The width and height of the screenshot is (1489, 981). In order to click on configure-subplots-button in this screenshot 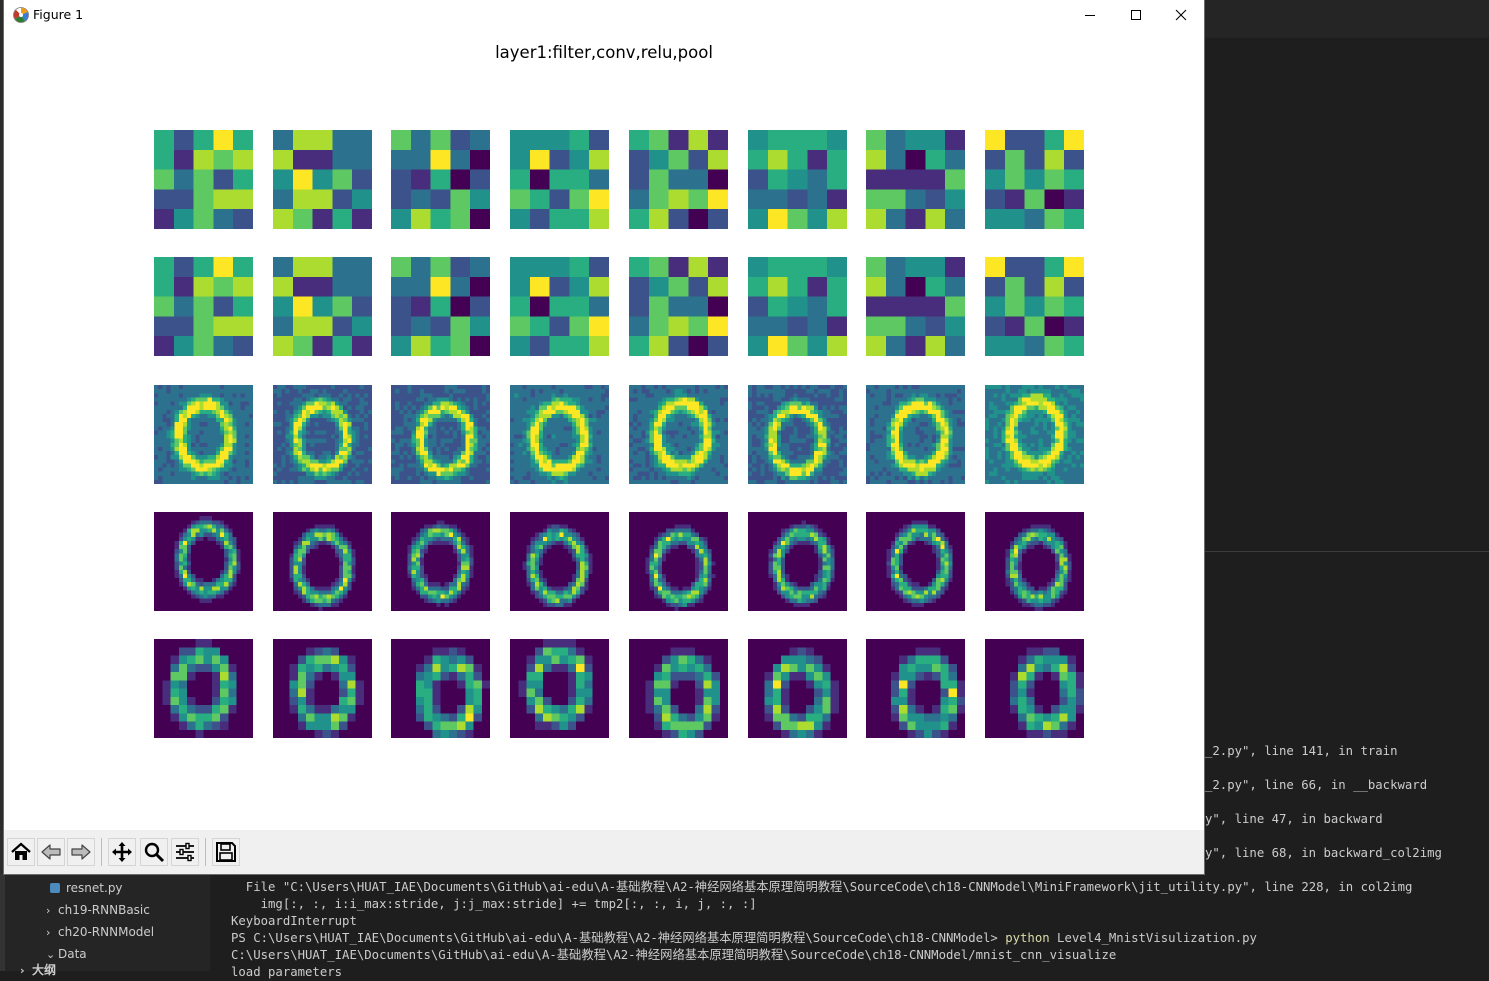, I will do `click(185, 852)`.